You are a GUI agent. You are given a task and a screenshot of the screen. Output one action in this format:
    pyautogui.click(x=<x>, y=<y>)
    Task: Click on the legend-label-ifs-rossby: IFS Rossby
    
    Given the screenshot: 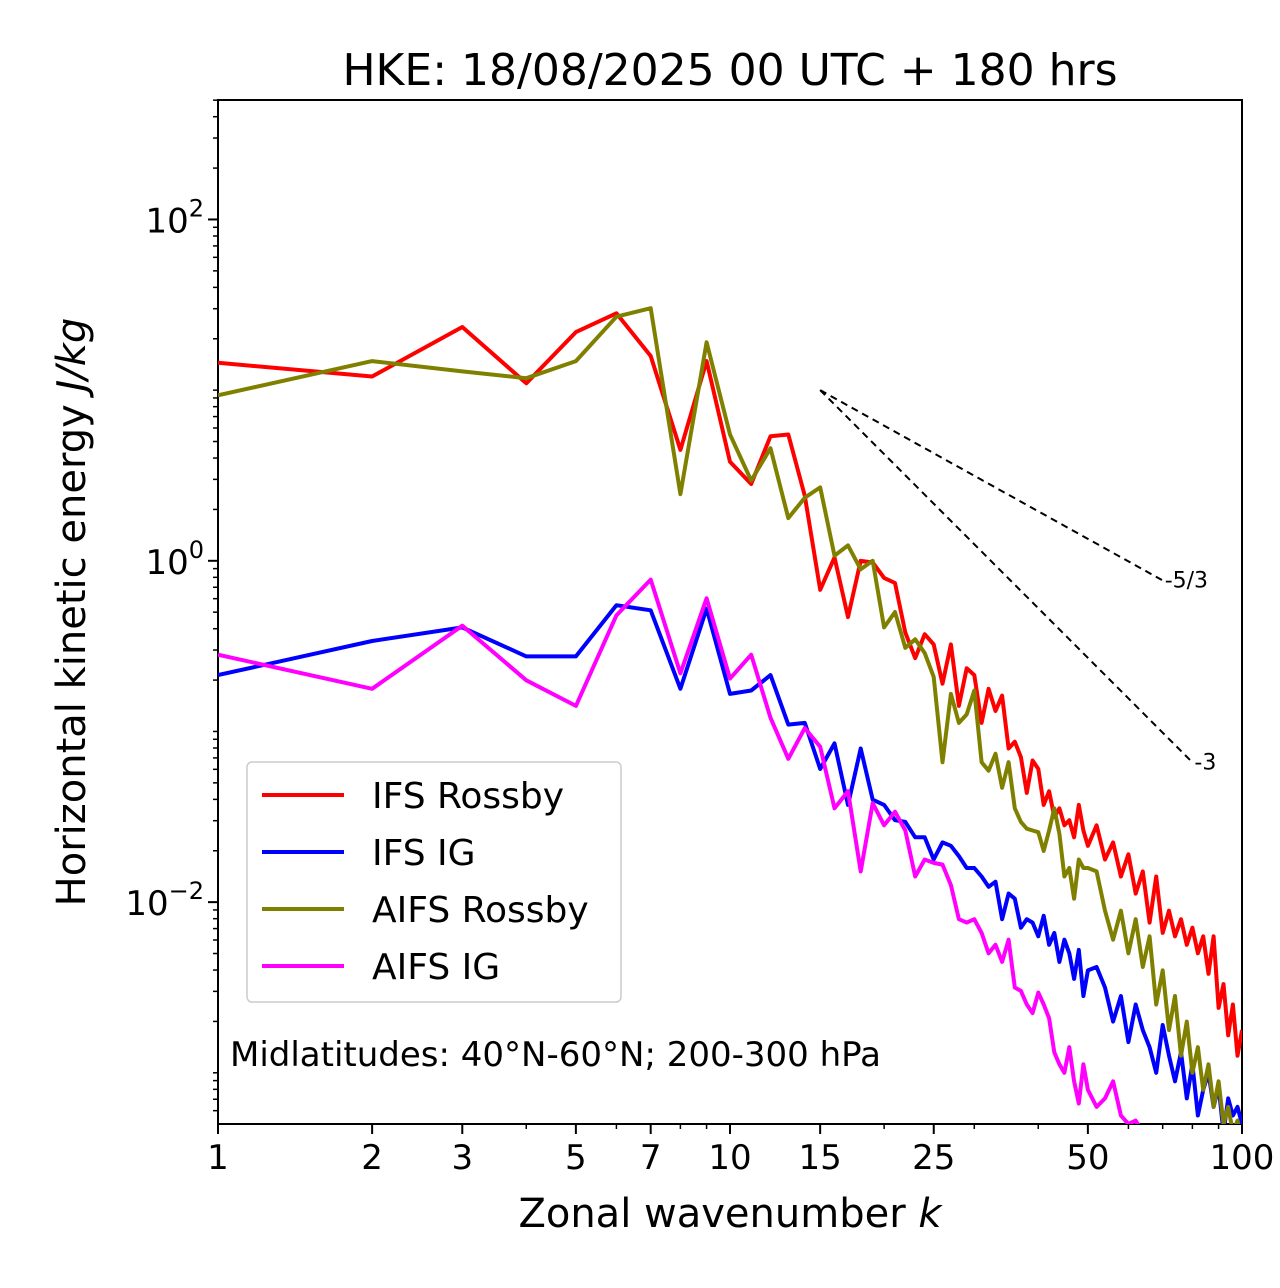 What is the action you would take?
    pyautogui.click(x=468, y=796)
    